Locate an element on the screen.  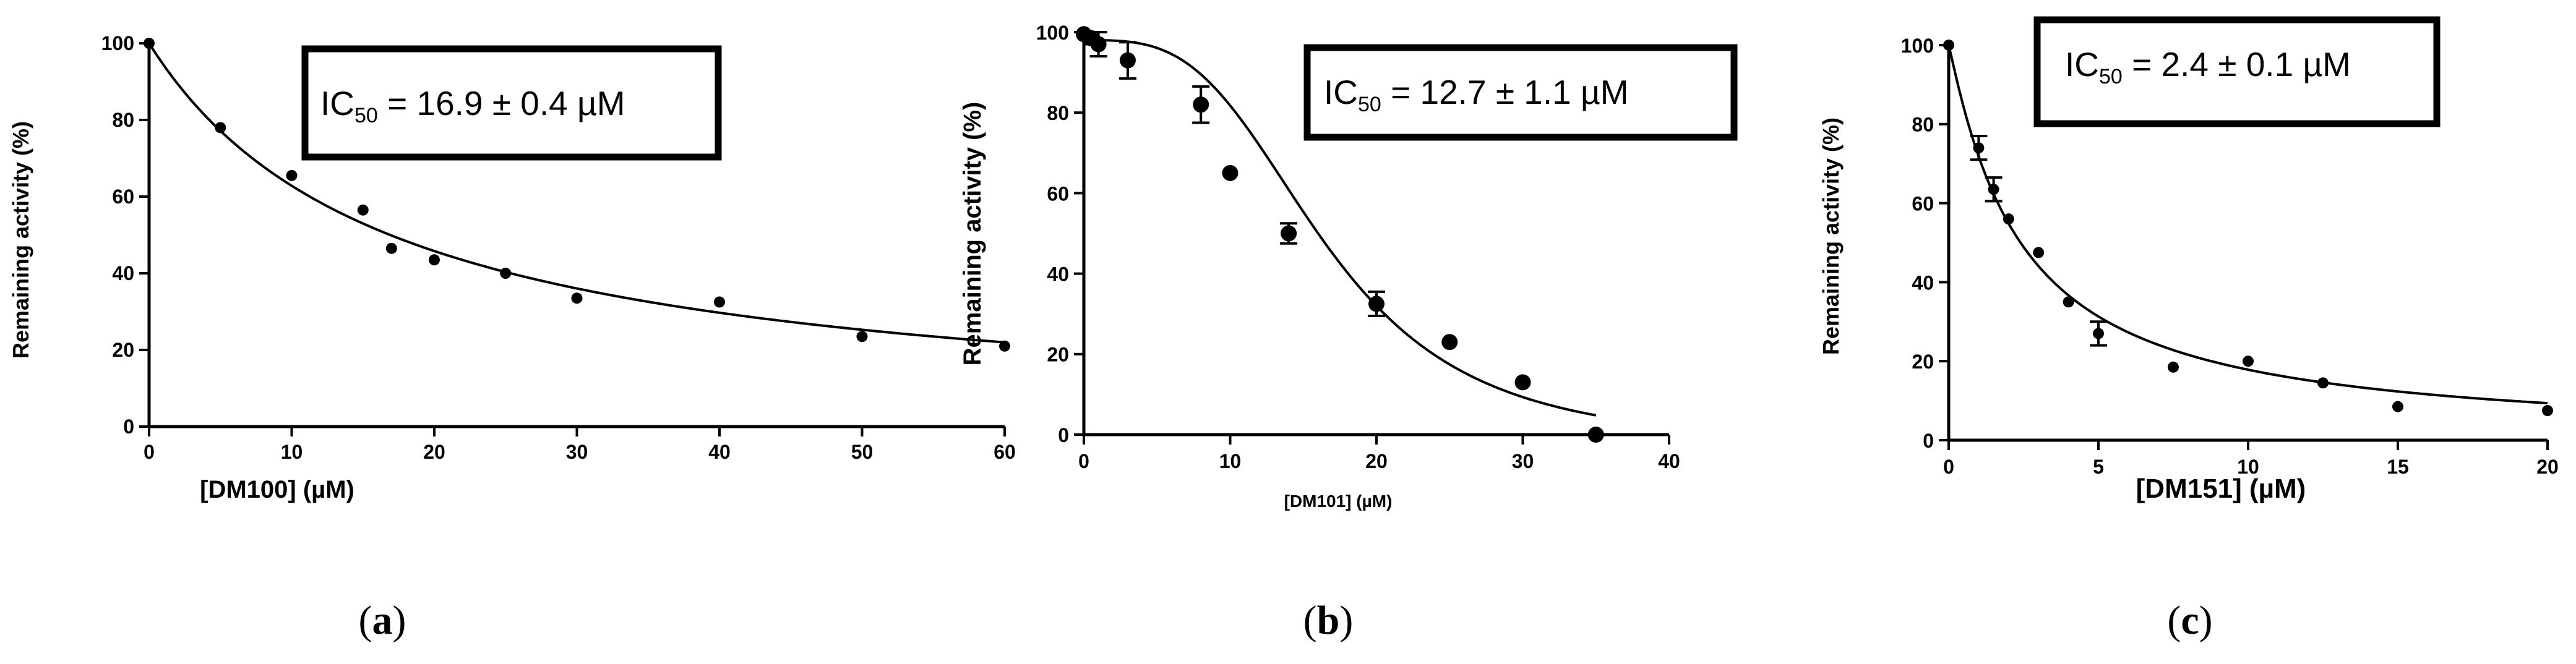
chart-b-y-tick-label: 100 is located at coordinates (1052, 33).